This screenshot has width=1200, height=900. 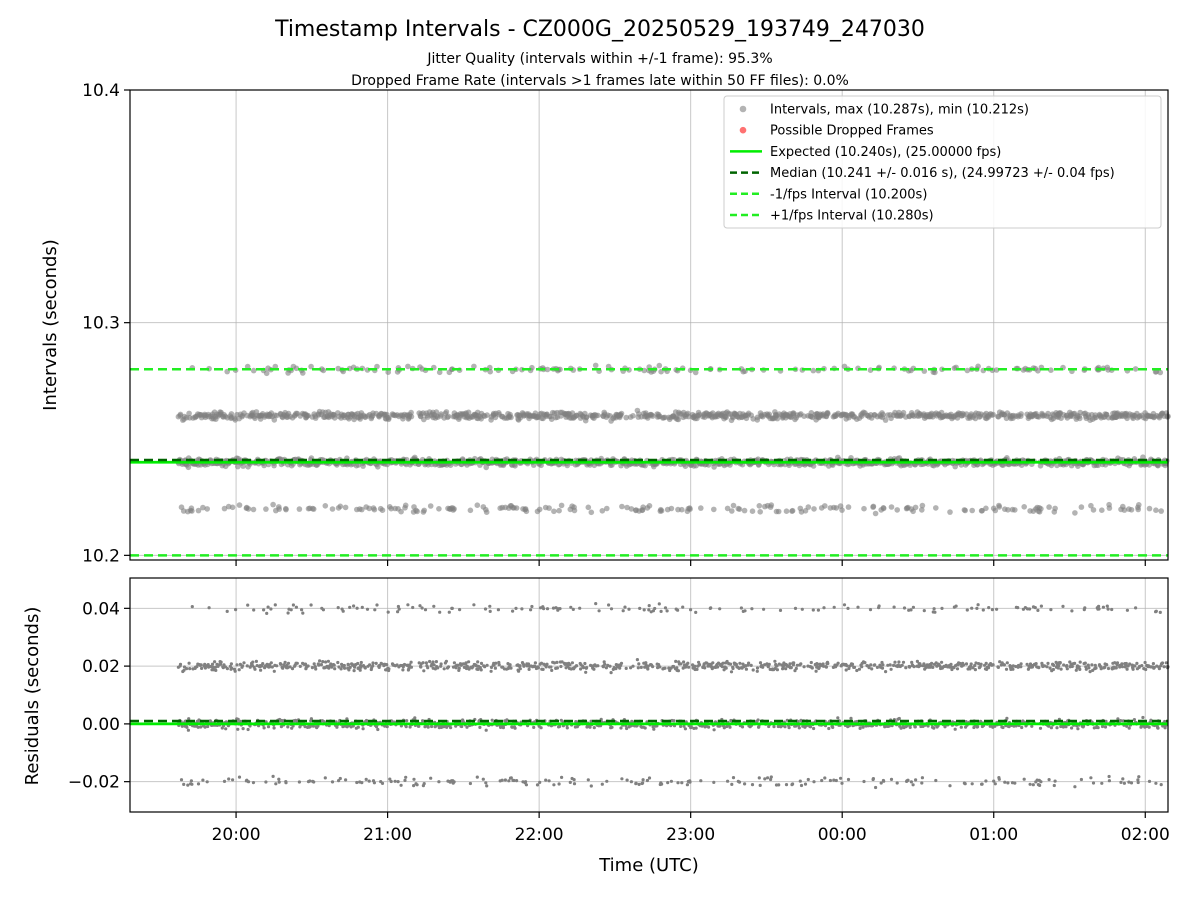 I want to click on intervals-y-tick-label: 10.3, so click(x=101, y=324).